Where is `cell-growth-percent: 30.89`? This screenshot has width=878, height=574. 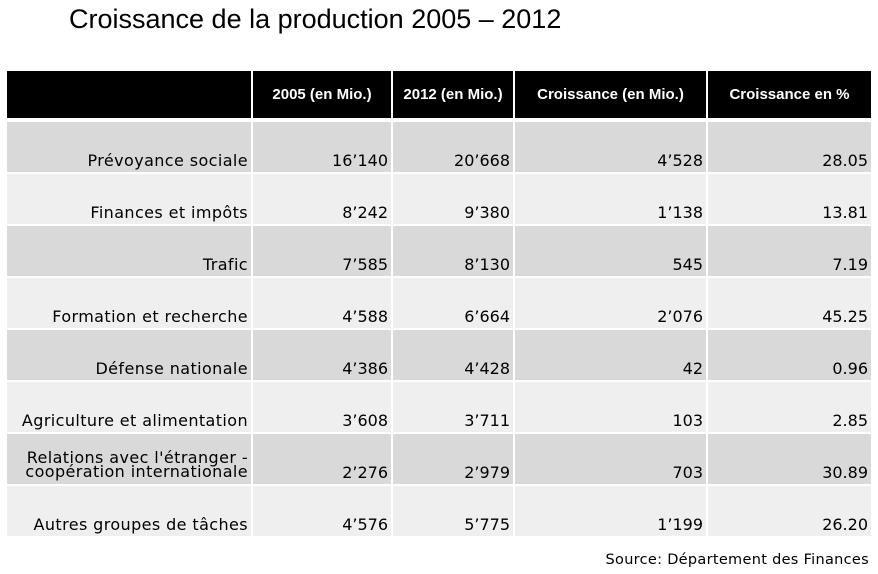 cell-growth-percent: 30.89 is located at coordinates (789, 460).